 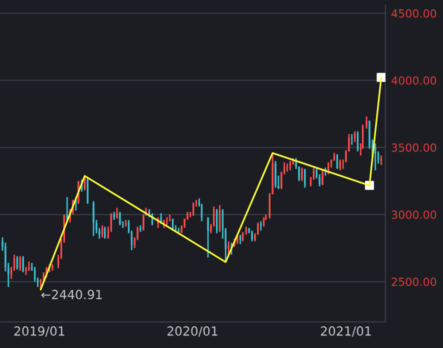 What do you see at coordinates (414, 147) in the screenshot?
I see `y-tick-label: 3500.00` at bounding box center [414, 147].